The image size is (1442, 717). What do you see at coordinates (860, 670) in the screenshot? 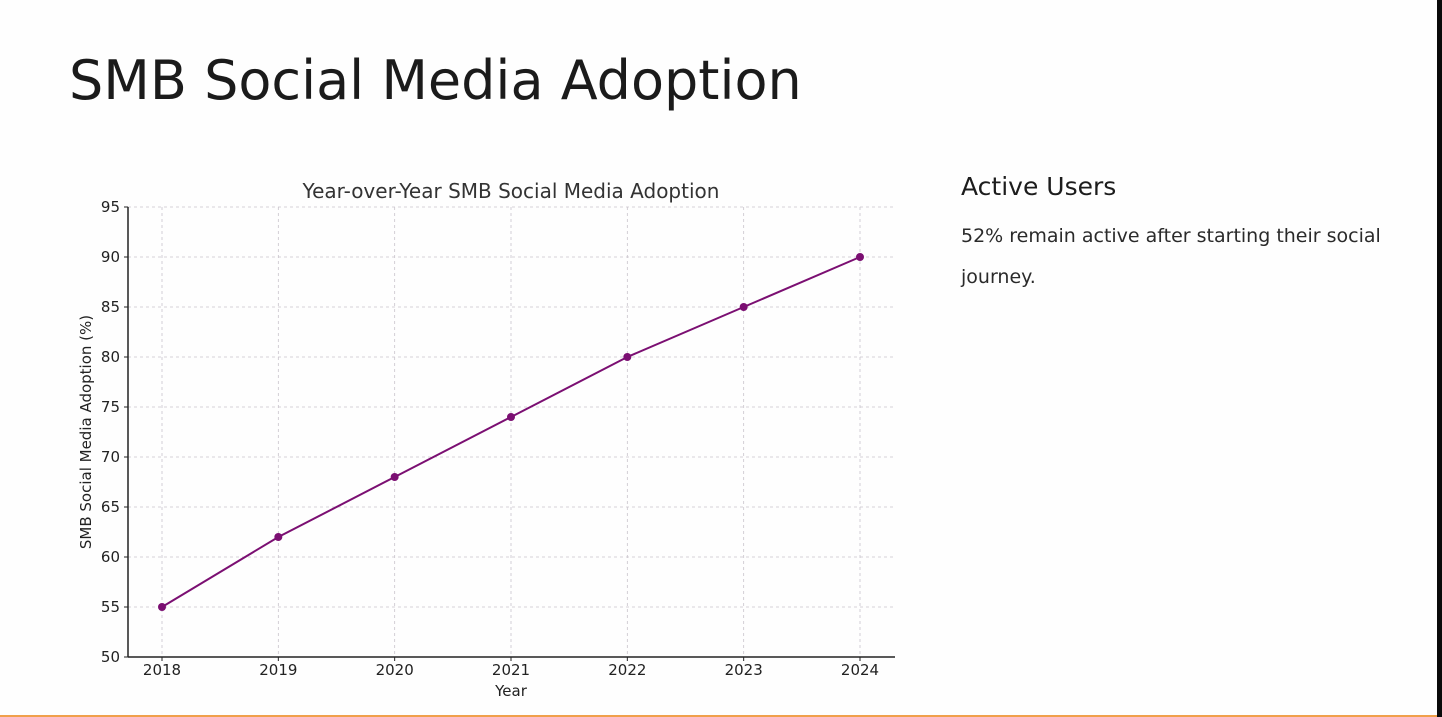
I see `x-tick-label: 2024` at bounding box center [860, 670].